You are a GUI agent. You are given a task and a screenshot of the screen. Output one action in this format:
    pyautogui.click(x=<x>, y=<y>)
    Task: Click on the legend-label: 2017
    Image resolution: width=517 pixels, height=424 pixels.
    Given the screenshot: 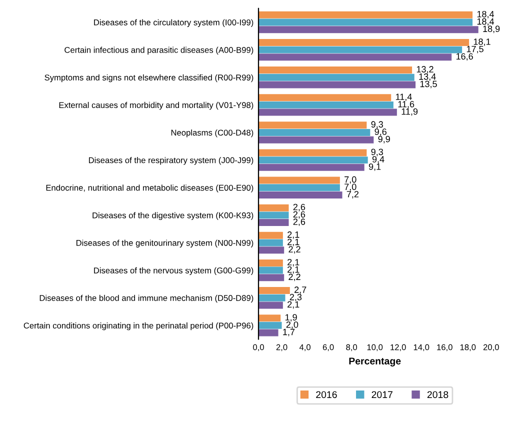 What is the action you would take?
    pyautogui.click(x=382, y=394)
    